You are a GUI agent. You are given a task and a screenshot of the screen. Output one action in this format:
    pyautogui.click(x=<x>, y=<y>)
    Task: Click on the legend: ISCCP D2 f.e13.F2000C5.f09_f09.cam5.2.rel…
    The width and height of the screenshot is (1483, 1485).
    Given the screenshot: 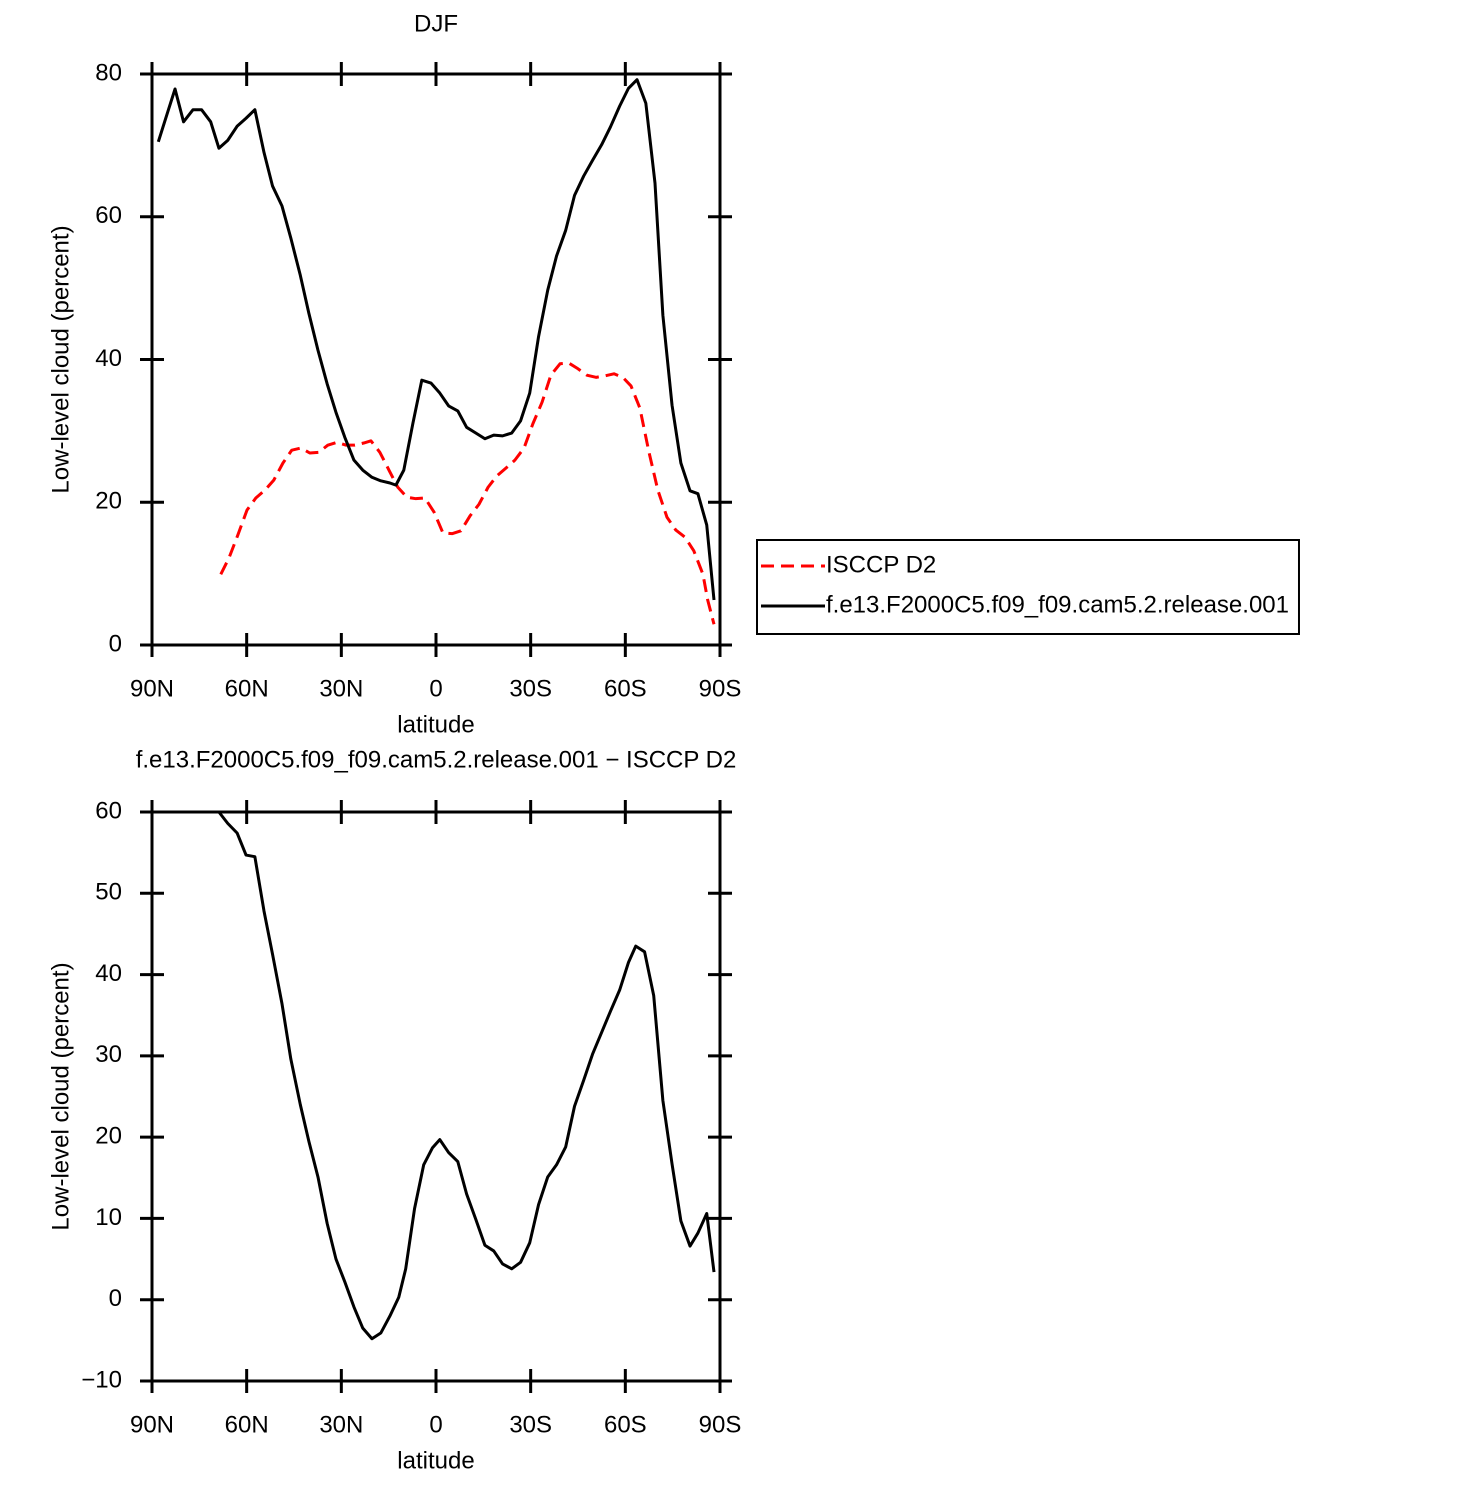 What is the action you would take?
    pyautogui.click(x=1028, y=587)
    